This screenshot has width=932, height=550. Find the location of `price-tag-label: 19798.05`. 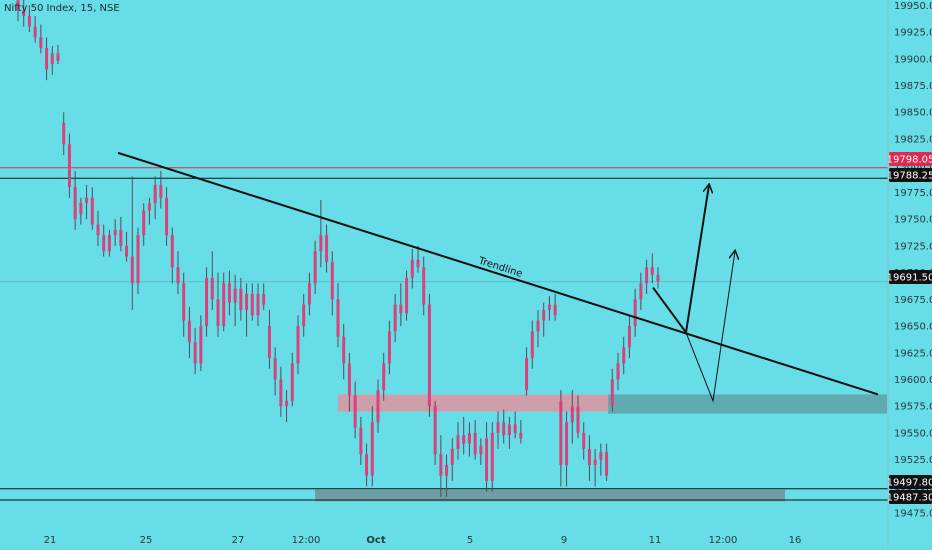

price-tag-label: 19798.05 is located at coordinates (909, 160).